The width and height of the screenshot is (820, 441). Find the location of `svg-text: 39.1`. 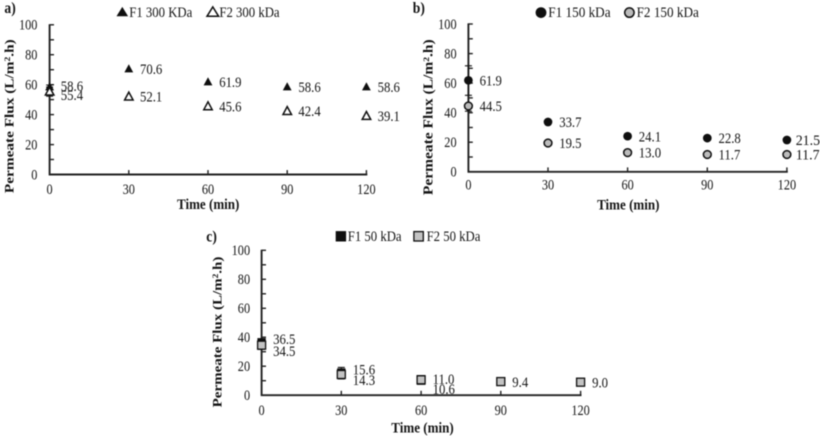

svg-text: 39.1 is located at coordinates (389, 117).